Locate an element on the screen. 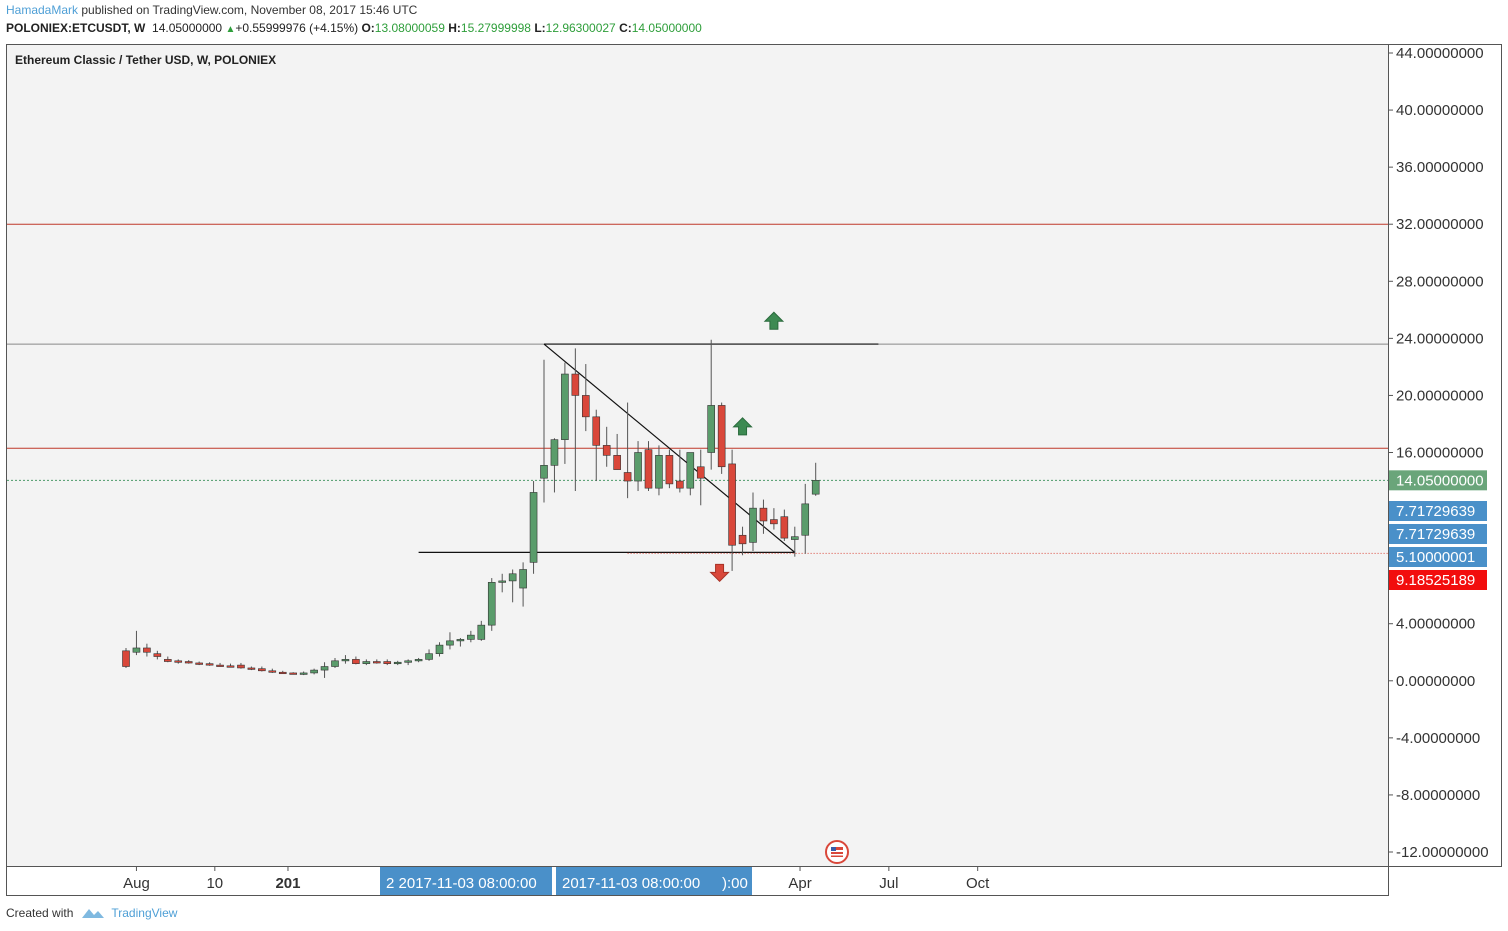 The height and width of the screenshot is (931, 1508). created-with-text: Created with is located at coordinates (40, 913).